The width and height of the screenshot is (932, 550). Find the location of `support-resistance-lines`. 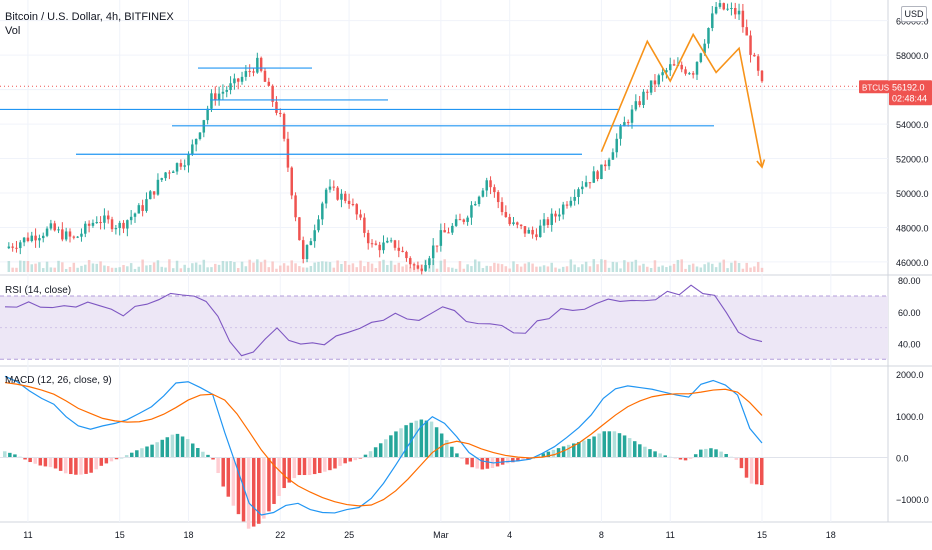

support-resistance-lines is located at coordinates (357, 111).